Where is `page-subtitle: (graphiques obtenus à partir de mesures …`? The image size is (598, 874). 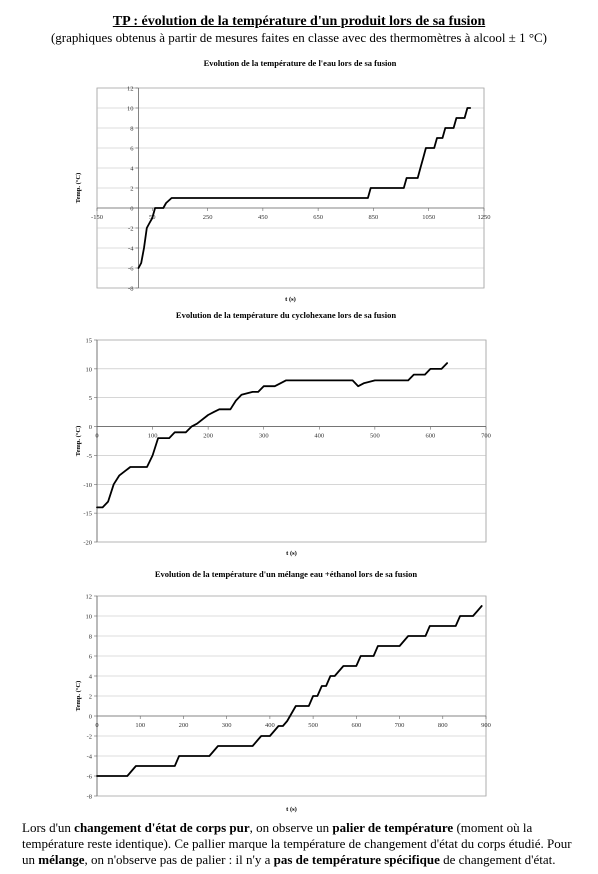
page-subtitle: (graphiques obtenus à partir de mesures … is located at coordinates (299, 37).